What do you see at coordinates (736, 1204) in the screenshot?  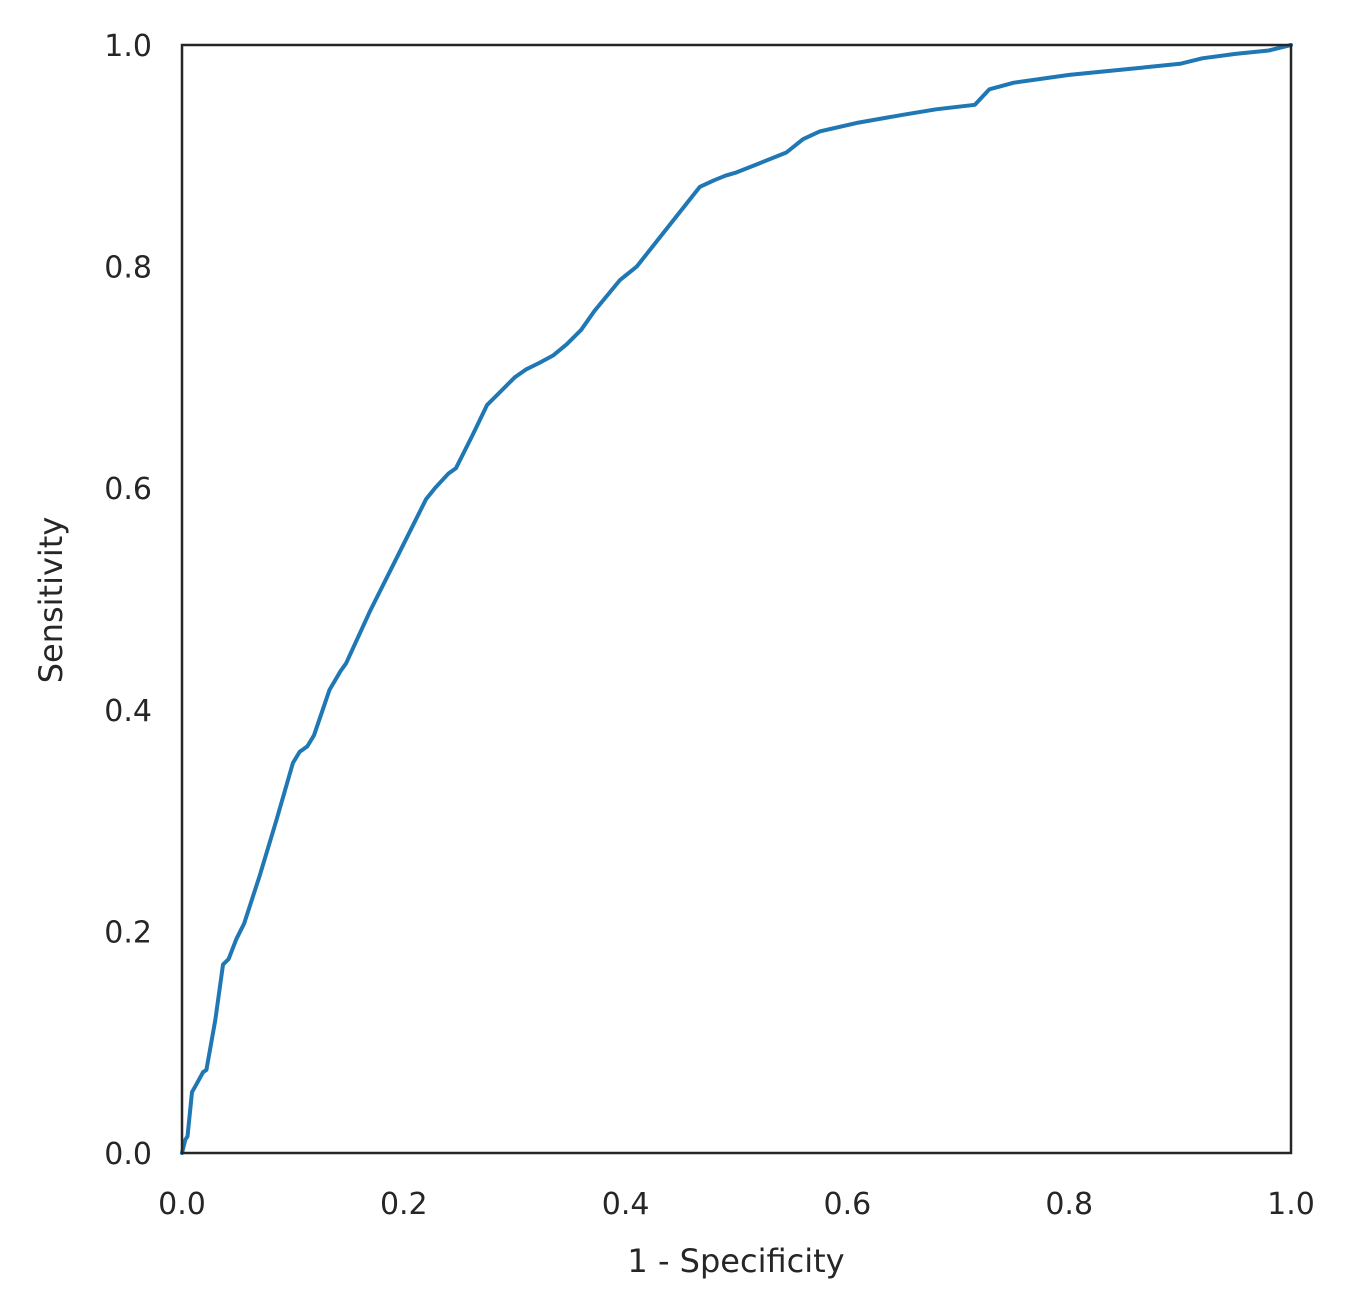 I see `x-axis-ticks: 0.0 0.2 0.4 0.6 0.8 1.0` at bounding box center [736, 1204].